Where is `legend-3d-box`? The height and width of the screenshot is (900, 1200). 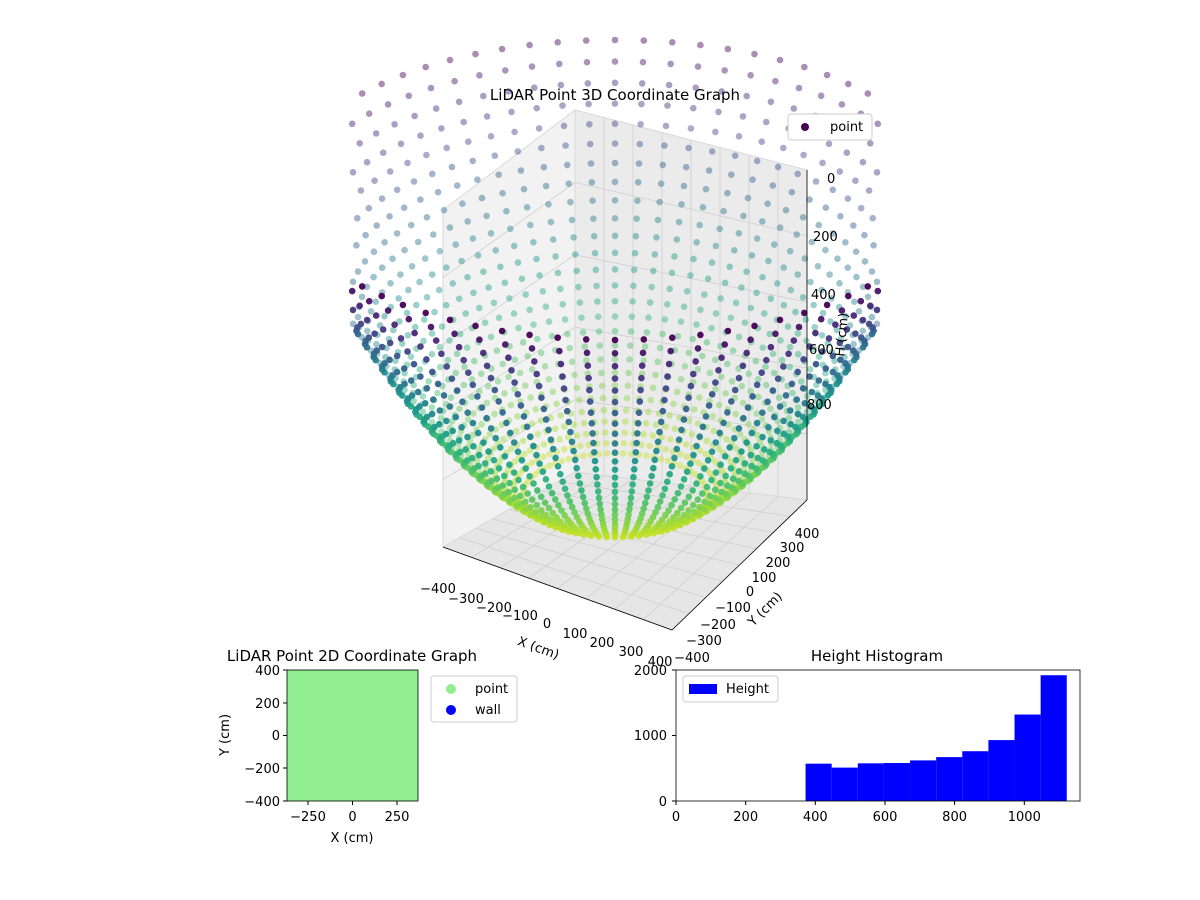 legend-3d-box is located at coordinates (830, 127).